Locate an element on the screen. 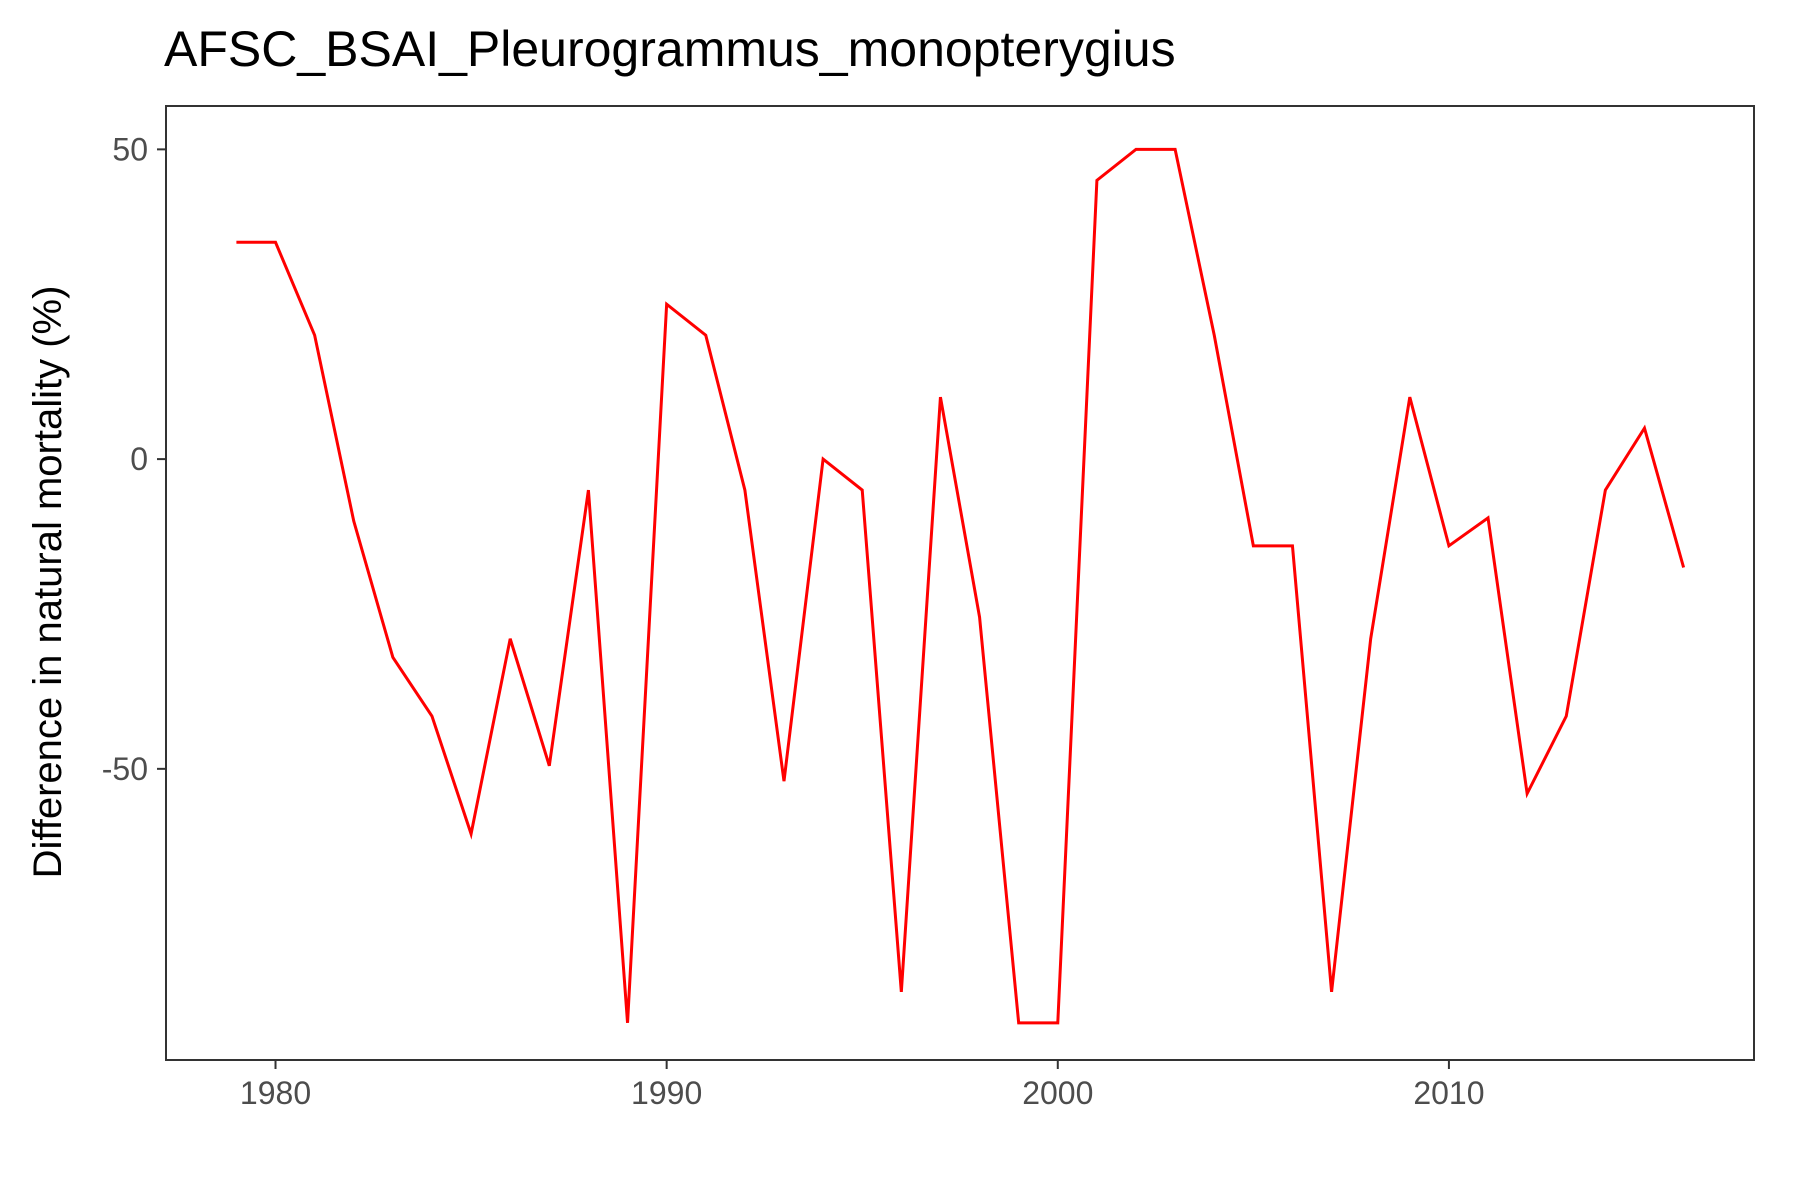 The width and height of the screenshot is (1800, 1200). x-tick-label: 2010 is located at coordinates (1448, 1093).